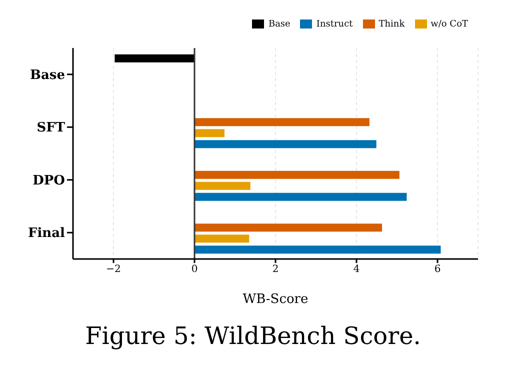 This screenshot has width=506, height=390. What do you see at coordinates (356, 270) in the screenshot?
I see `x-tick-label: 4` at bounding box center [356, 270].